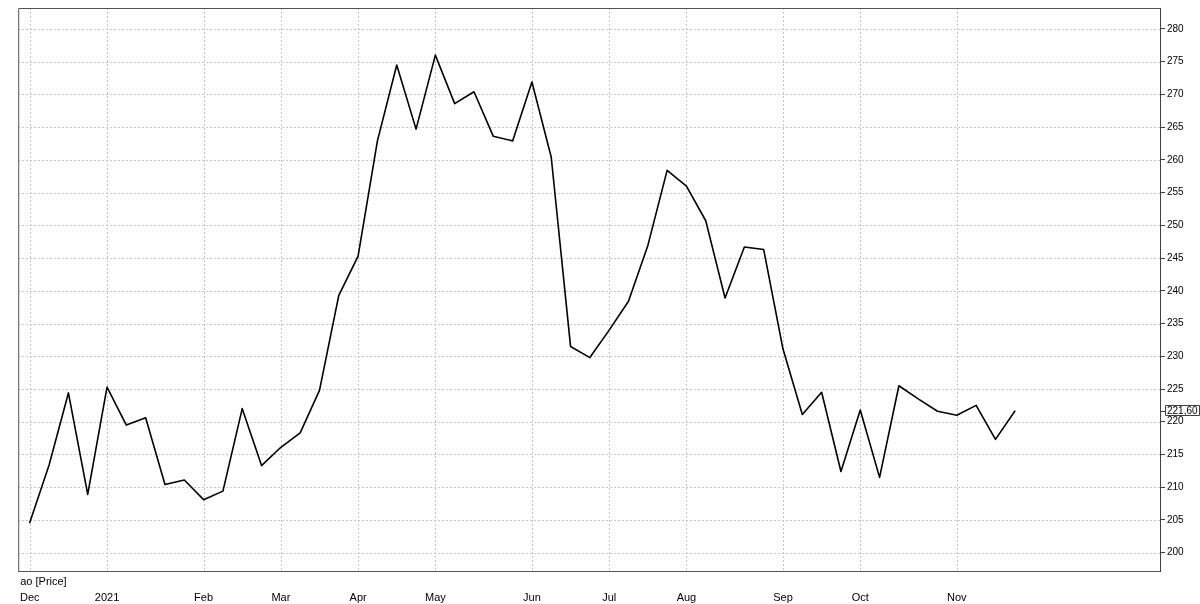 This screenshot has width=1200, height=604. I want to click on x-tick-label: Dec, so click(30, 596).